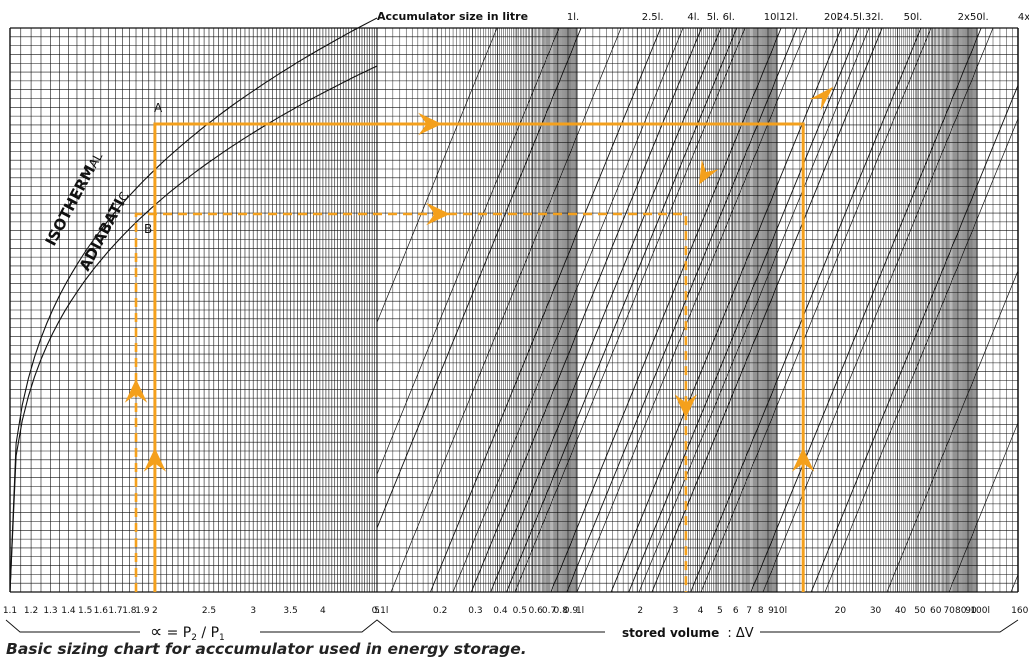 The width and height of the screenshot is (1029, 668). I want to click on route-b-arrow-diagonal, so click(709, 172).